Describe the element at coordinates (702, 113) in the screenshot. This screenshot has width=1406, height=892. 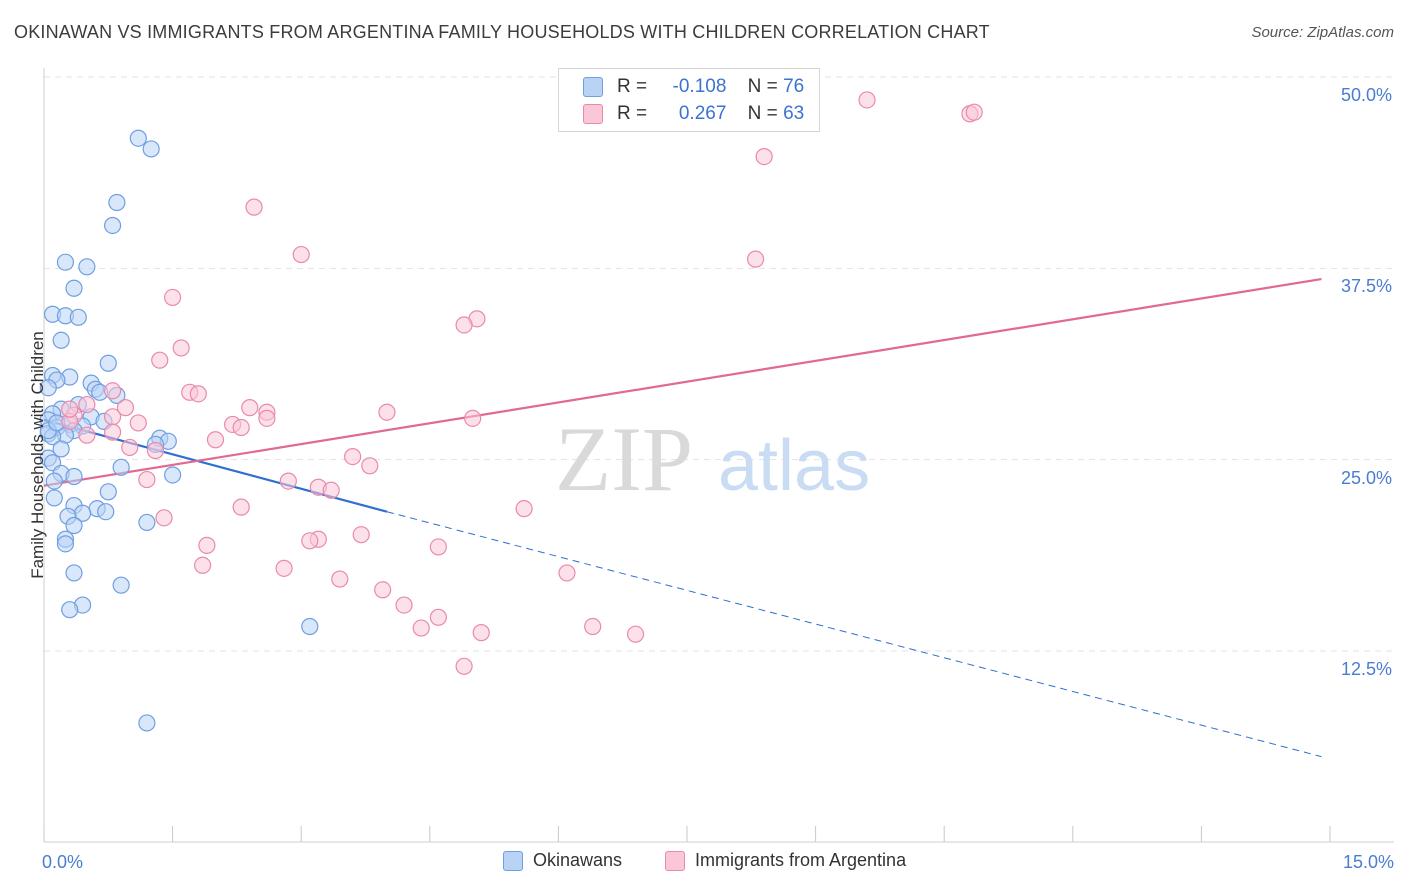
I see `pink-r-value: 0.267` at that location.